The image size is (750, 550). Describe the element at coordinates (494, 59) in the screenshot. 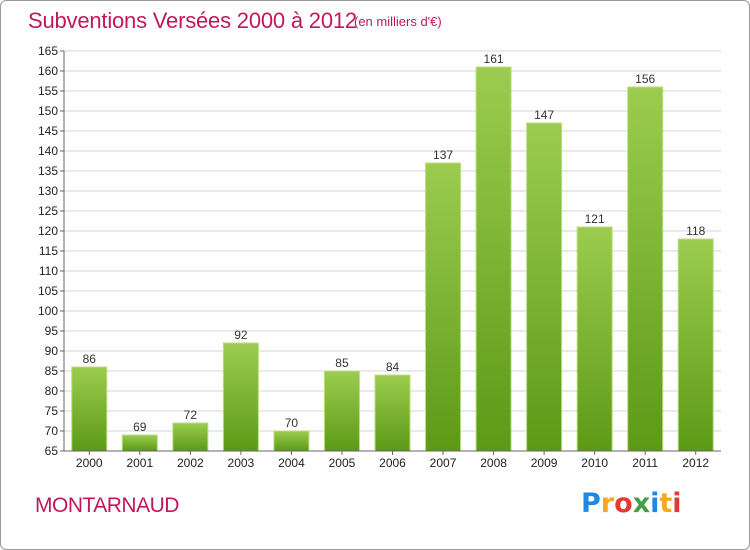

I see `data-label: 161` at that location.